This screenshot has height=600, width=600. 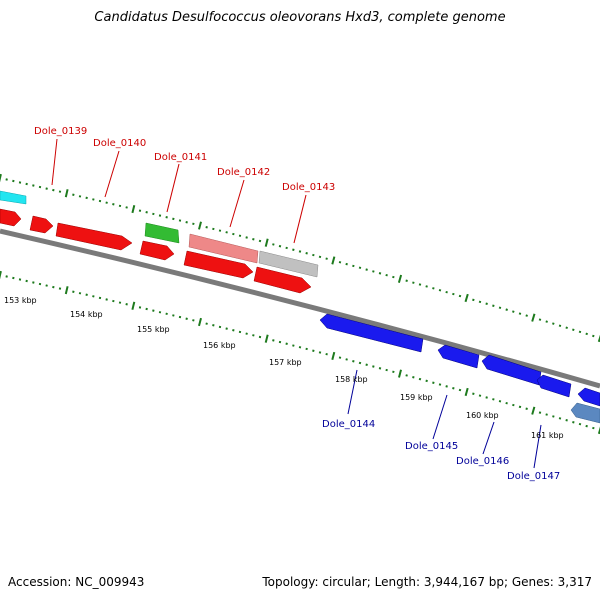 What do you see at coordinates (511, 370) in the screenshot?
I see `gene-dole-0146-blue` at bounding box center [511, 370].